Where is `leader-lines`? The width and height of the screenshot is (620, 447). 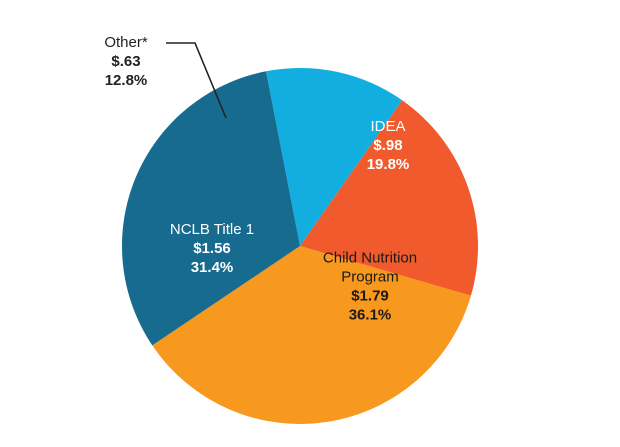 leader-lines is located at coordinates (196, 80).